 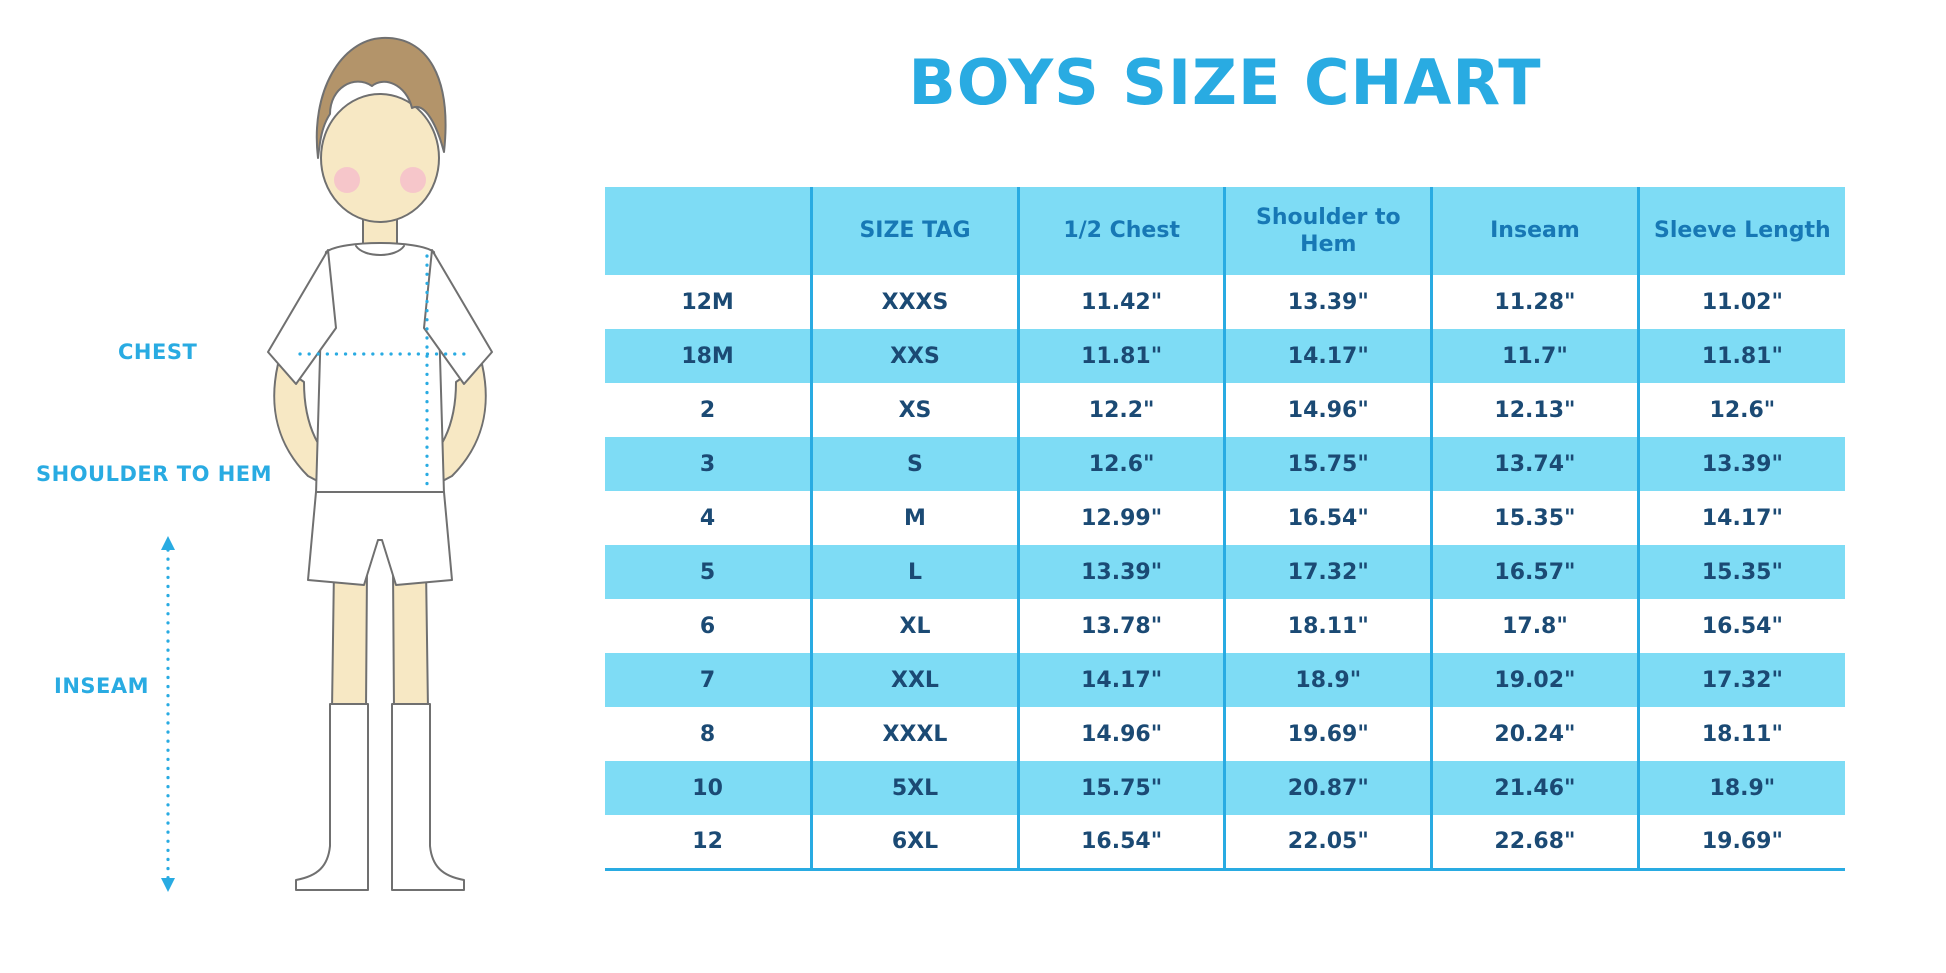 I want to click on size-cell: 8, so click(x=707, y=734).